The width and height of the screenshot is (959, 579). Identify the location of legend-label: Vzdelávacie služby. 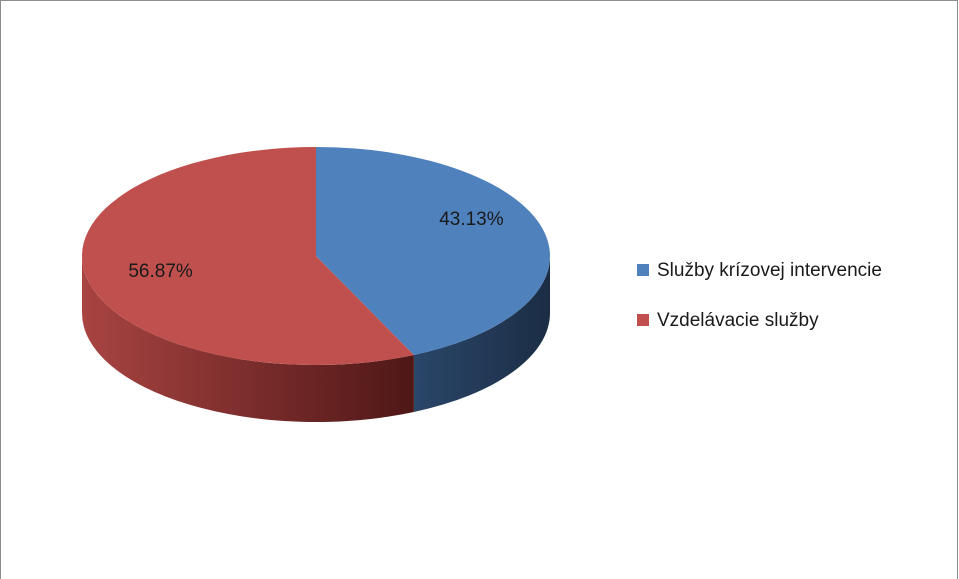
(738, 320).